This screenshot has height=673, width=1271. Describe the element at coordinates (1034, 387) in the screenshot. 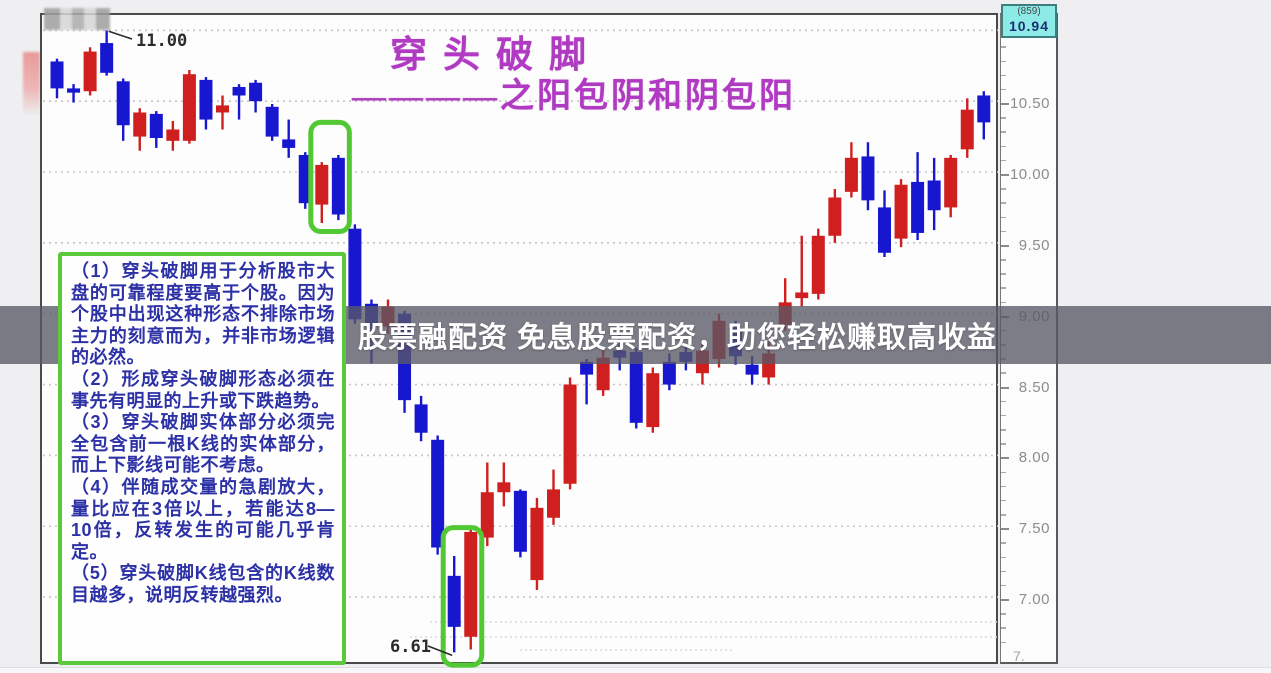

I see `axis-label: 8.50` at that location.